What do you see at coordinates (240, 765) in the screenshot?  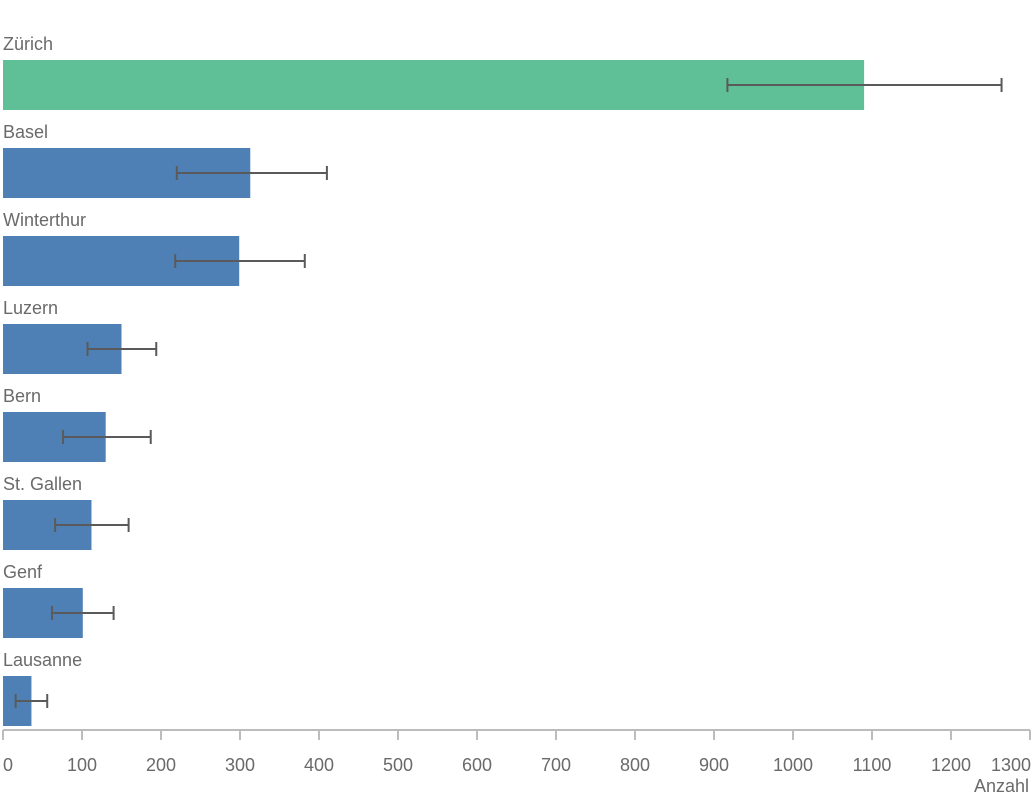 I see `x-tick-label: 300` at bounding box center [240, 765].